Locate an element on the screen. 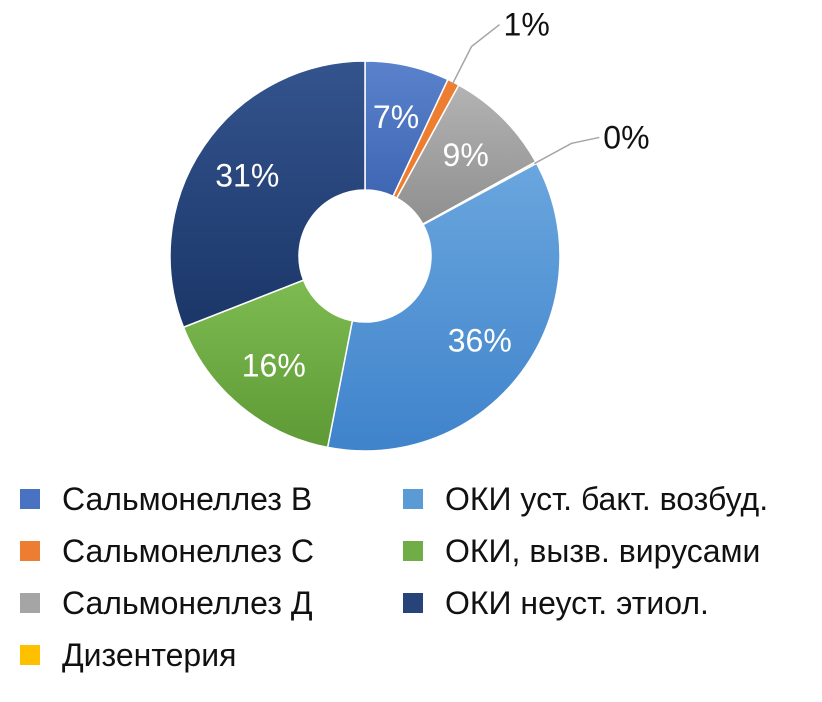 This screenshot has height=702, width=822. legend-item-3: Сальмонеллез Д is located at coordinates (166, 603).